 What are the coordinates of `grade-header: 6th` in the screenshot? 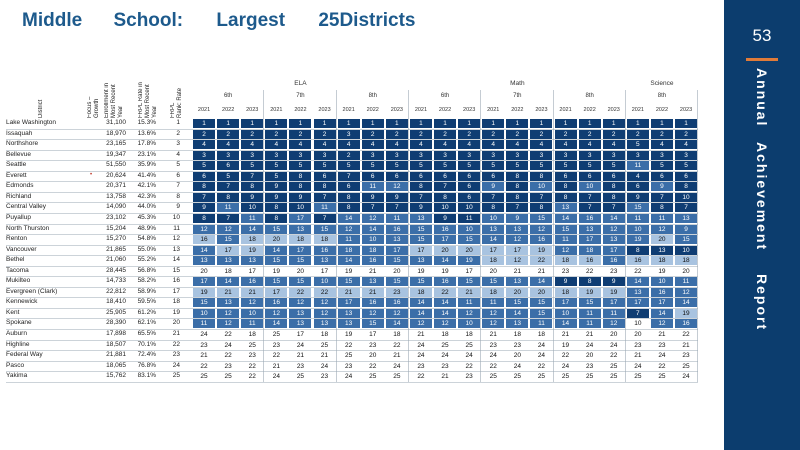 It's located at (228, 96).